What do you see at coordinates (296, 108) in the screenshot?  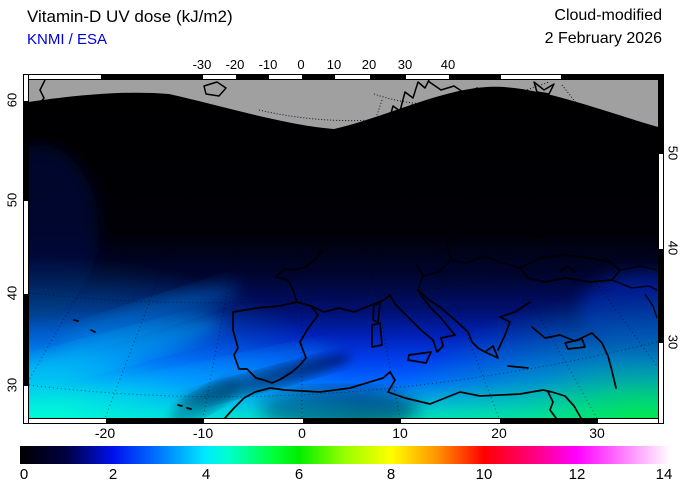 I see `arctic-coastlines` at bounding box center [296, 108].